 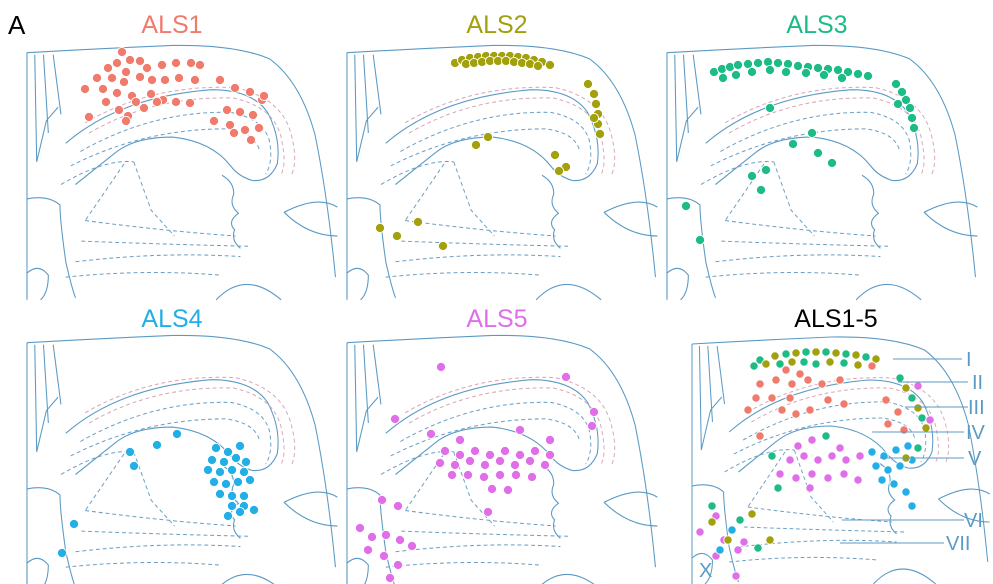 I want to click on lamina-leaders, so click(x=904, y=451).